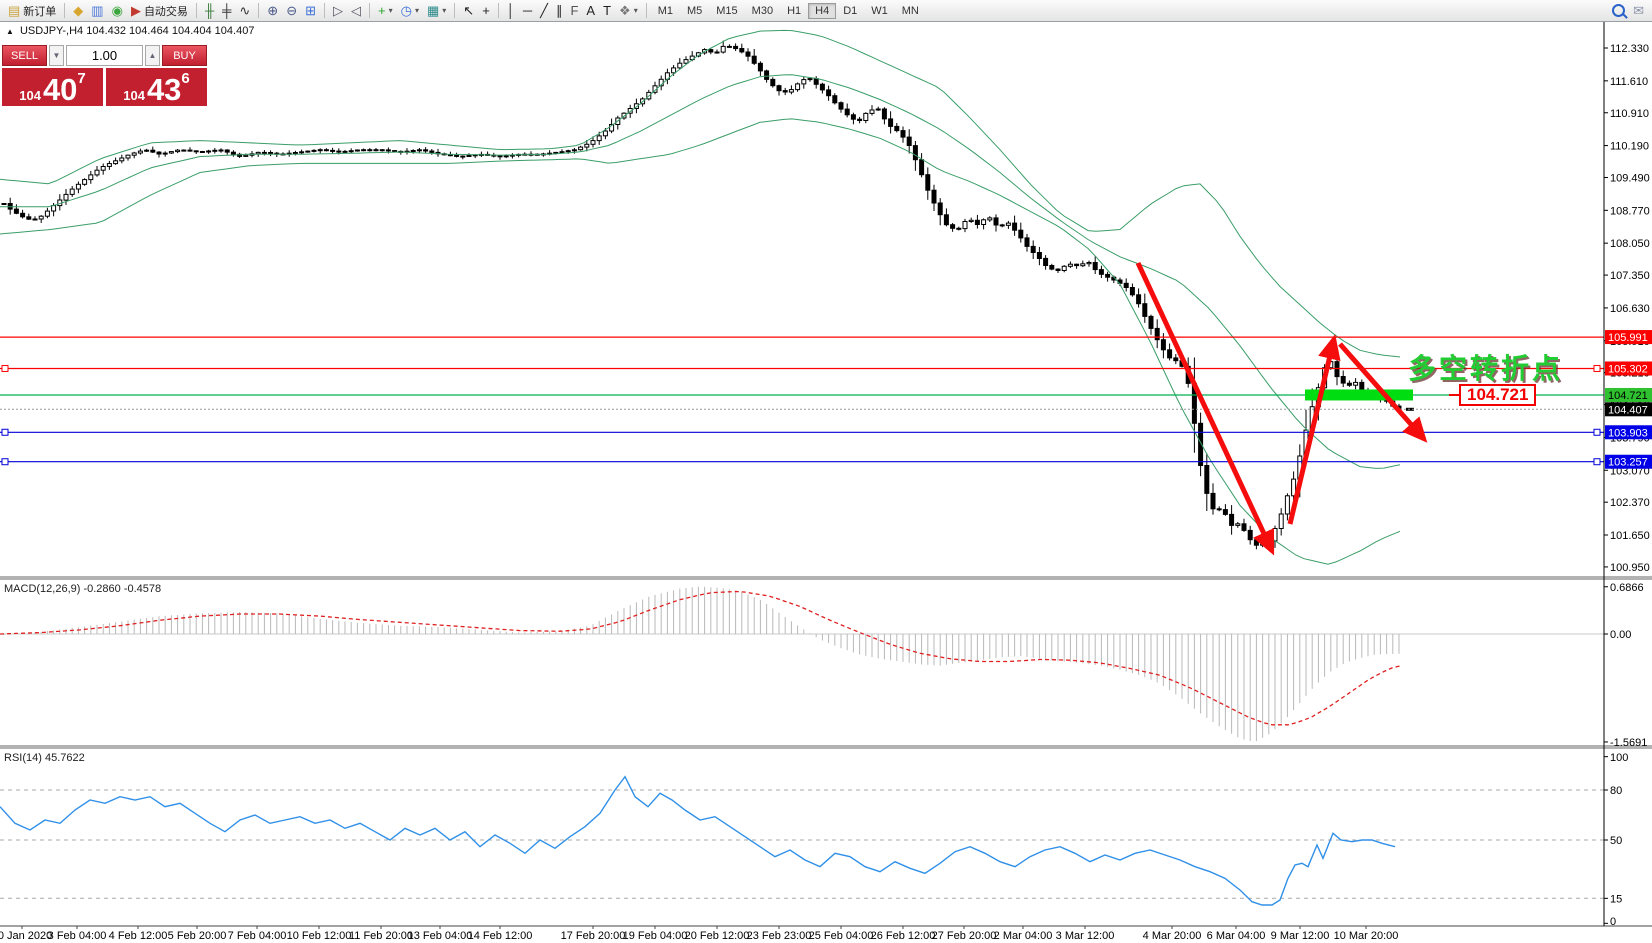 This screenshot has height=943, width=1652. What do you see at coordinates (78, 11) in the screenshot?
I see `charts-icon: ◆` at bounding box center [78, 11].